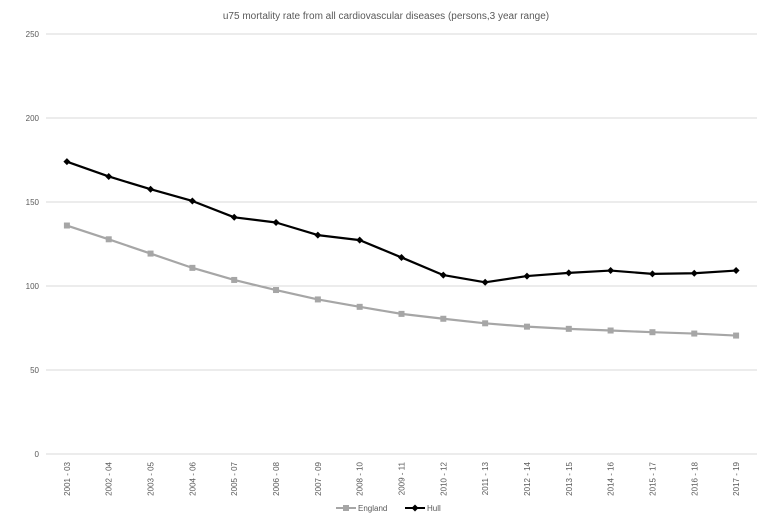 The width and height of the screenshot is (772, 515). Describe the element at coordinates (485, 478) in the screenshot. I see `x-tick-label: 2011 - 13` at that location.